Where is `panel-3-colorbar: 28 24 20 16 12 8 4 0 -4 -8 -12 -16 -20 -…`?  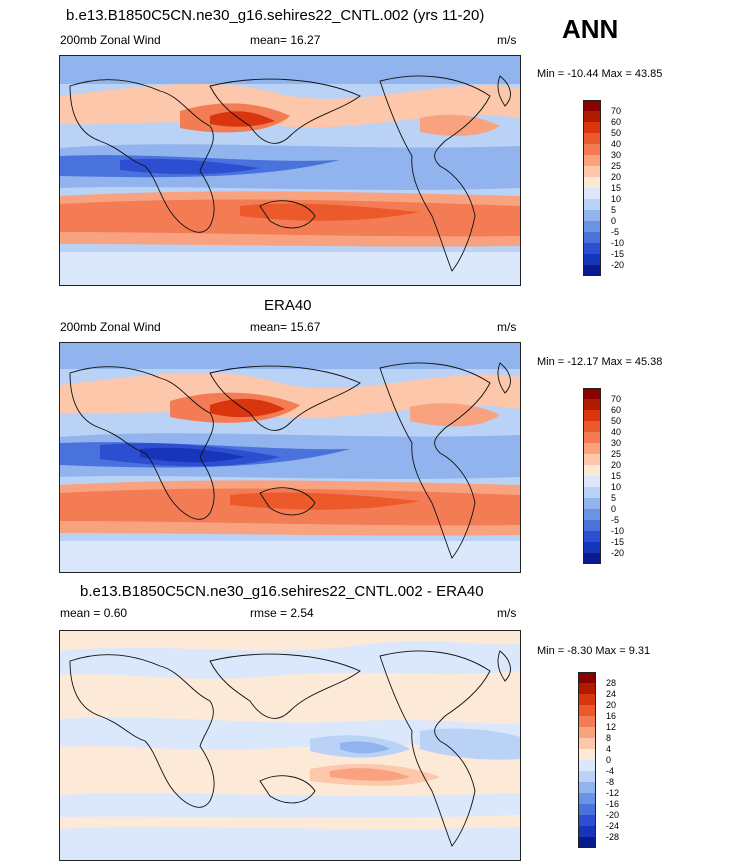 panel-3-colorbar: 28 24 20 16 12 8 4 0 -4 -8 -12 -16 -20 -… is located at coordinates (598, 760).